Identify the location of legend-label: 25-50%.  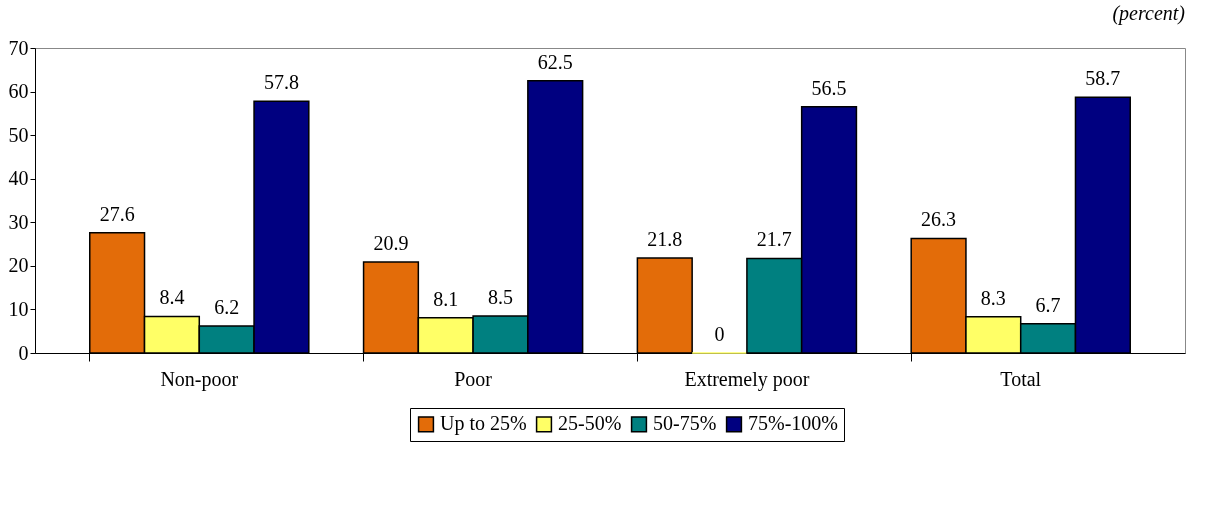
(590, 423).